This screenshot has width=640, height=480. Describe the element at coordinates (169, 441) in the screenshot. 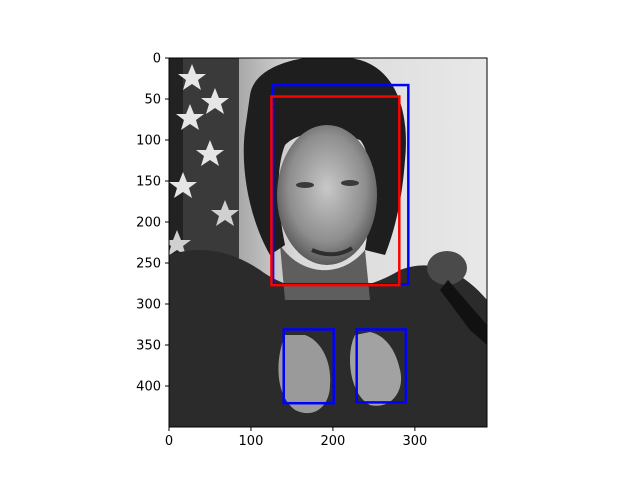

I see `x-tick-label-0: 0` at that location.